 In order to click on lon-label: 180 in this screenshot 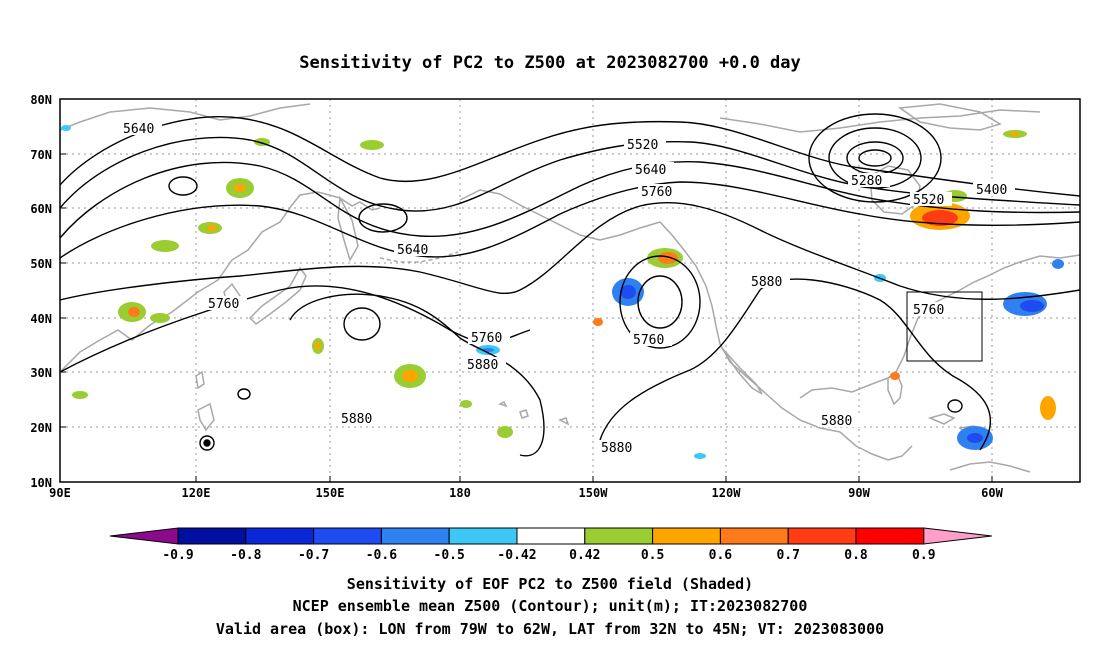, I will do `click(460, 493)`.